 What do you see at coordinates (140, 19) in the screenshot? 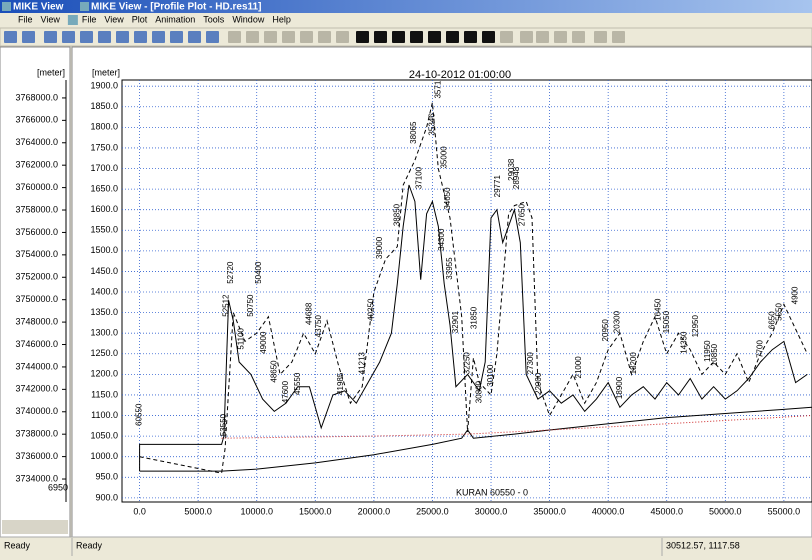
I see `menu-item: Plot` at bounding box center [140, 19].